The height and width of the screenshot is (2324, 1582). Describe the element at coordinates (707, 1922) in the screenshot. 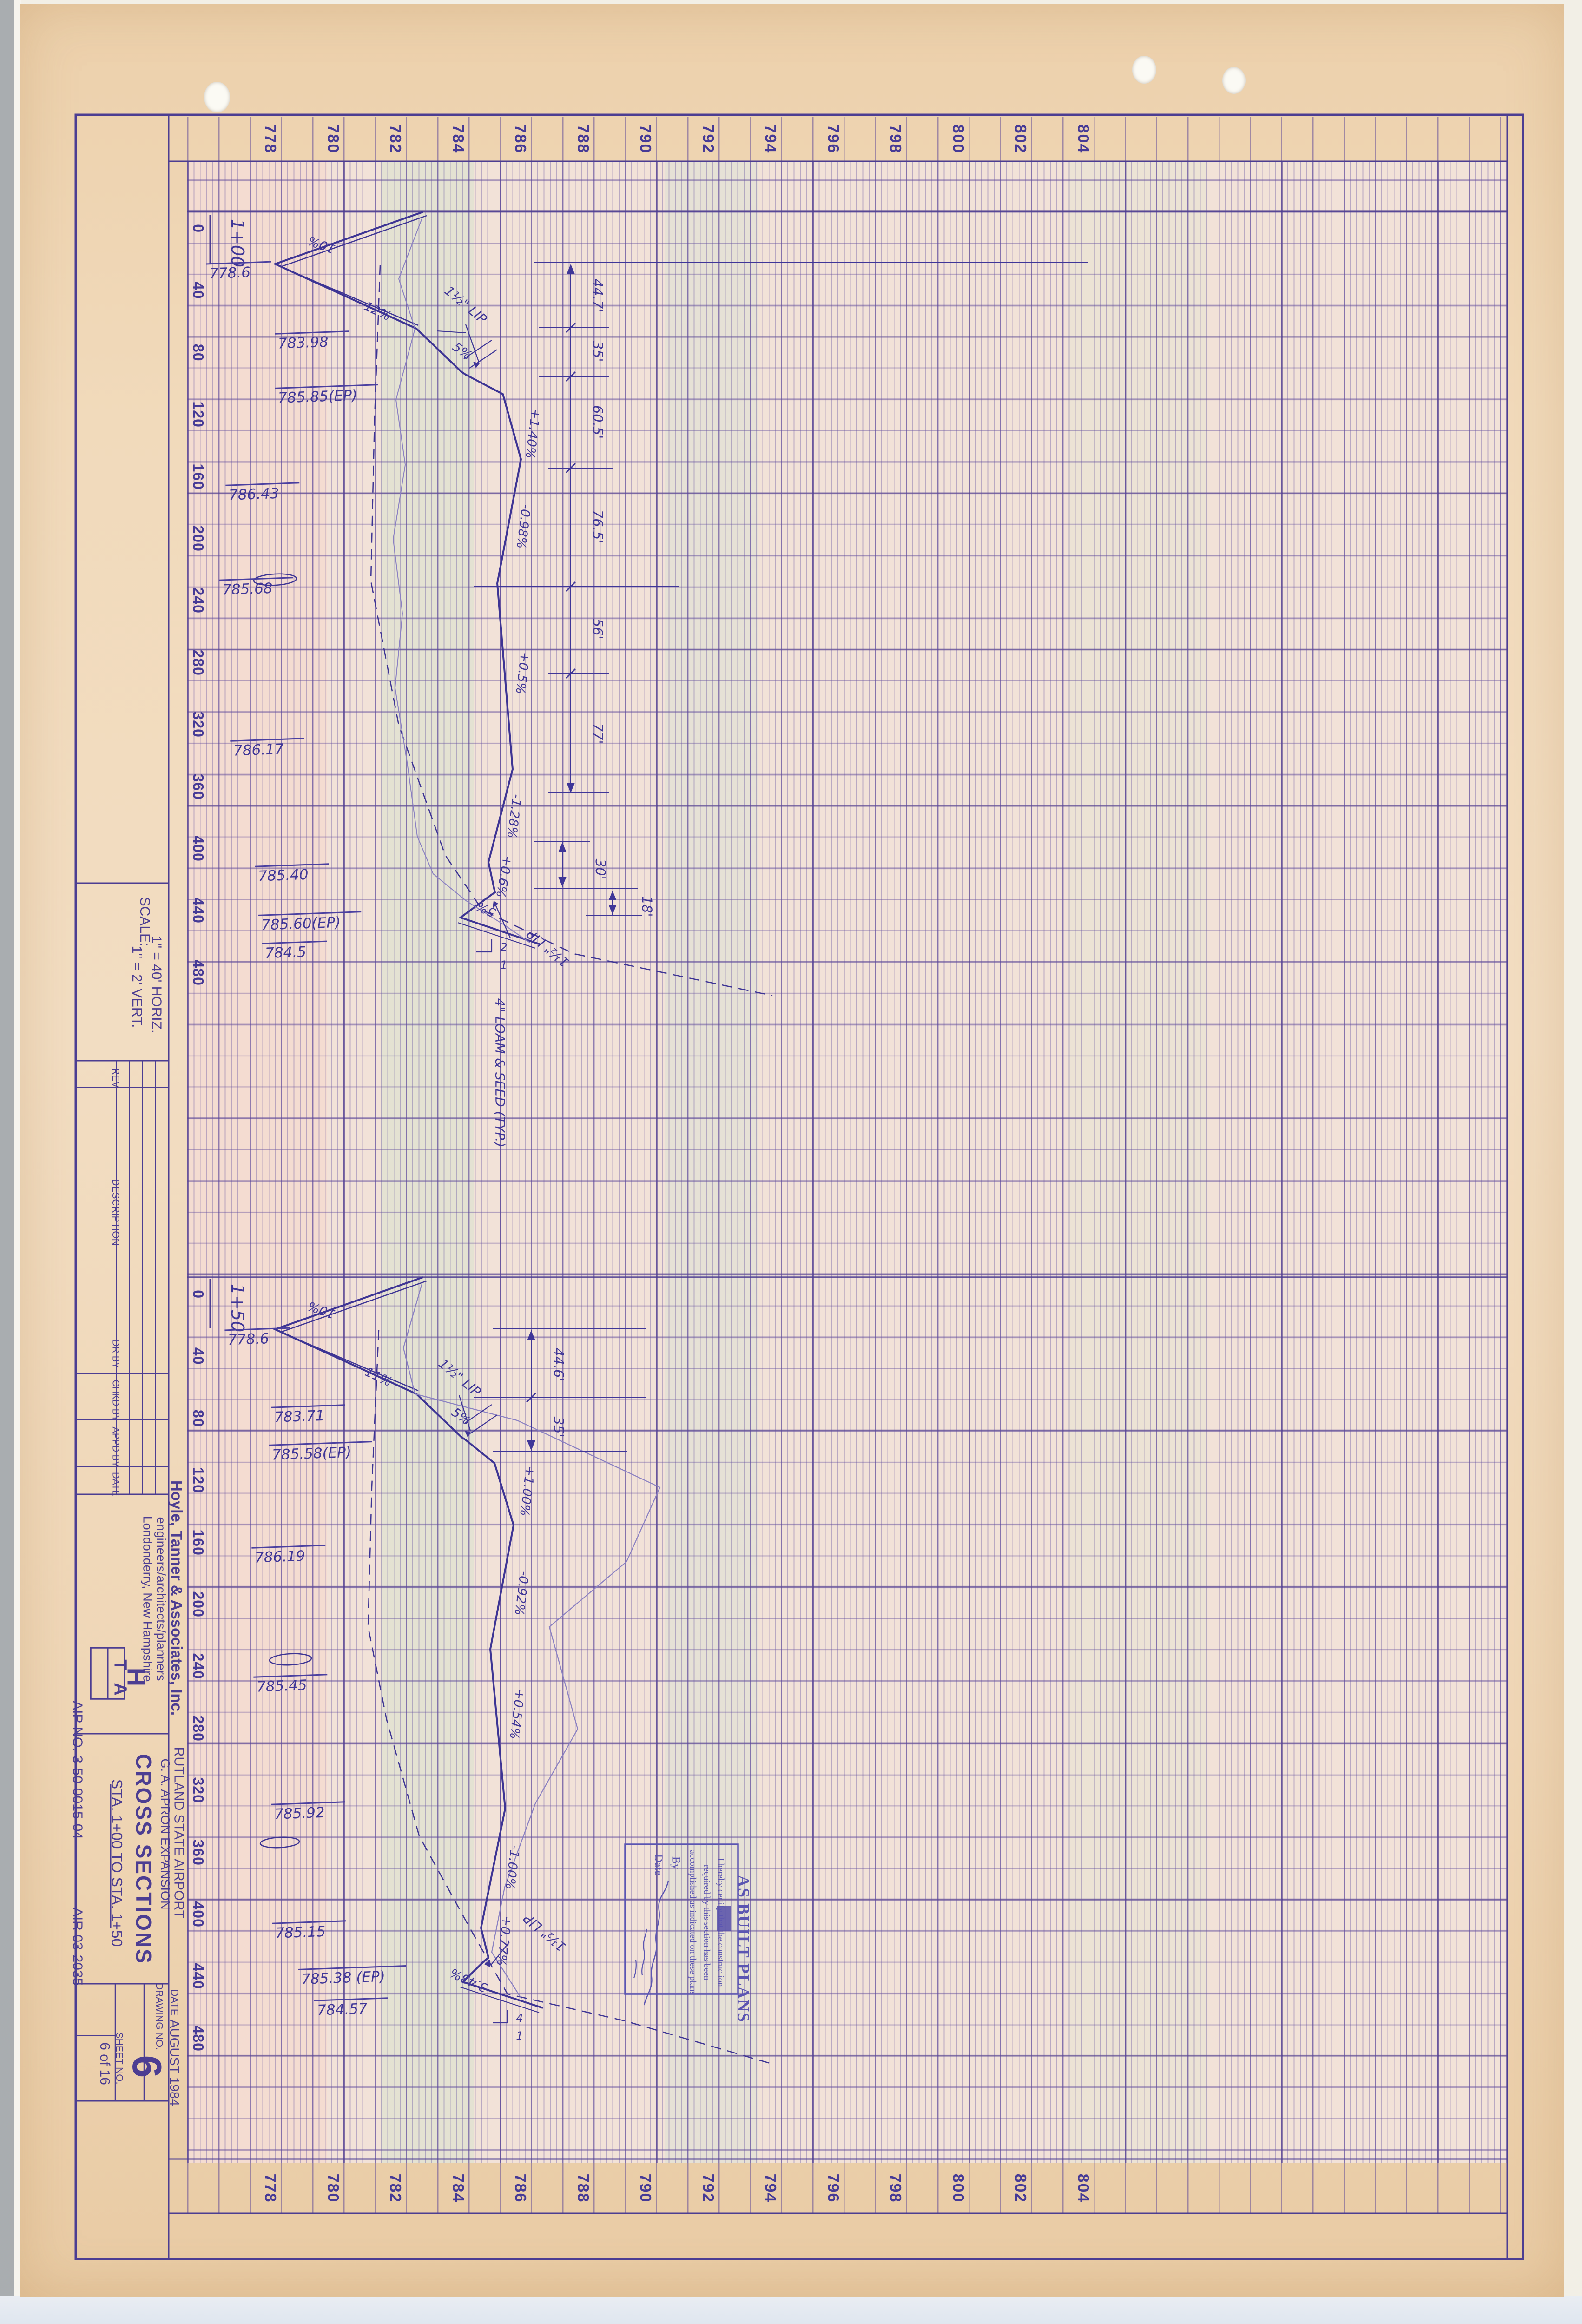

I see `stamp-line2: required by this section has been` at that location.